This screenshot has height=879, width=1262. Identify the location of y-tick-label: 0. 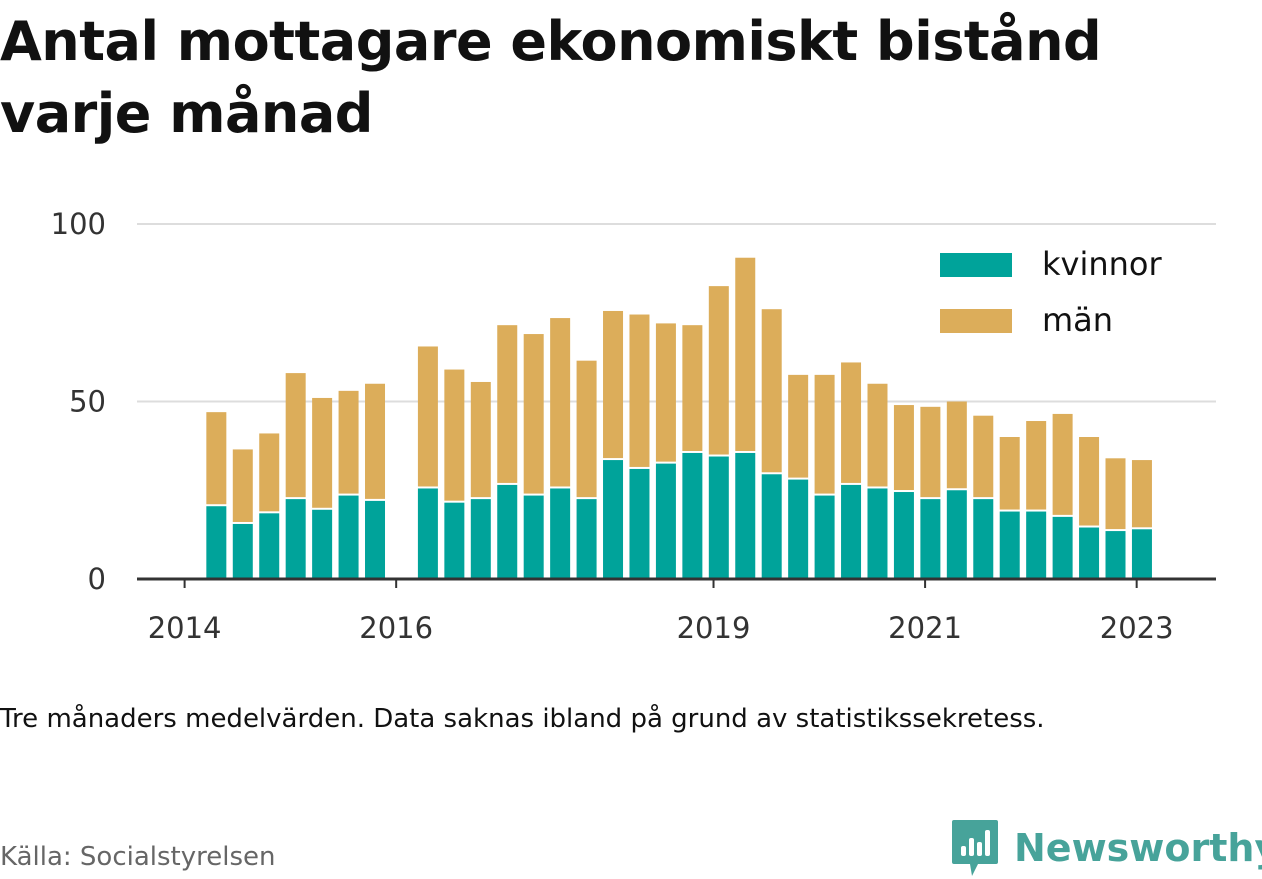
(97, 579).